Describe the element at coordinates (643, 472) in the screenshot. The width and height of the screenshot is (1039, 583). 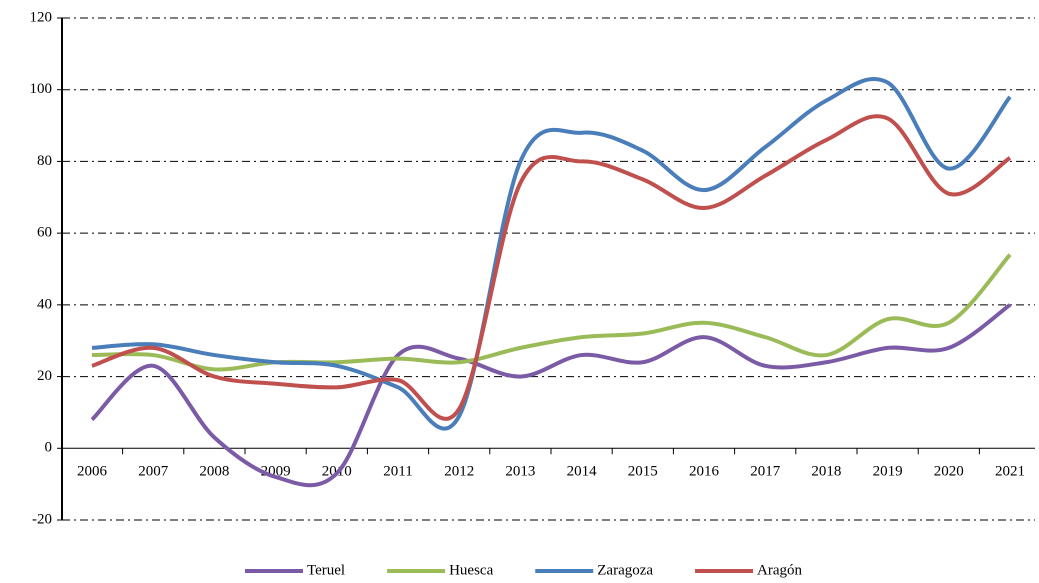
I see `x-tick-label: 2015` at that location.